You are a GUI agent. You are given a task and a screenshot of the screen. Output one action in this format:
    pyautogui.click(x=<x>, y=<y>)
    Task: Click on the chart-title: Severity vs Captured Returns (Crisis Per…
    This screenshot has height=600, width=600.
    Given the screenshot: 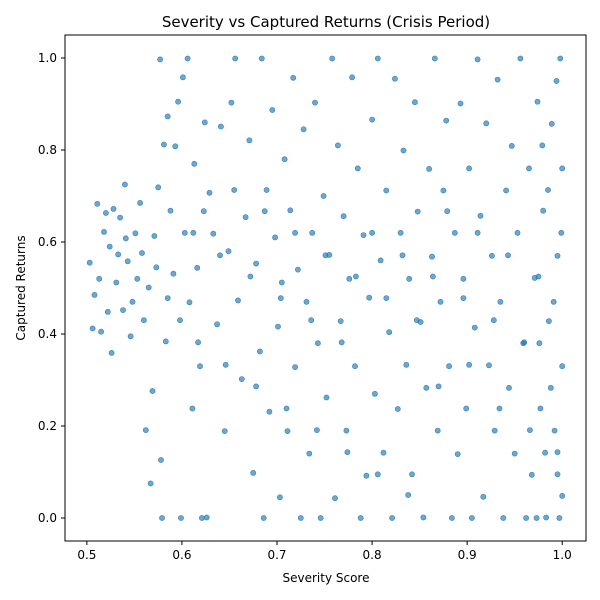 What is the action you would take?
    pyautogui.click(x=326, y=22)
    